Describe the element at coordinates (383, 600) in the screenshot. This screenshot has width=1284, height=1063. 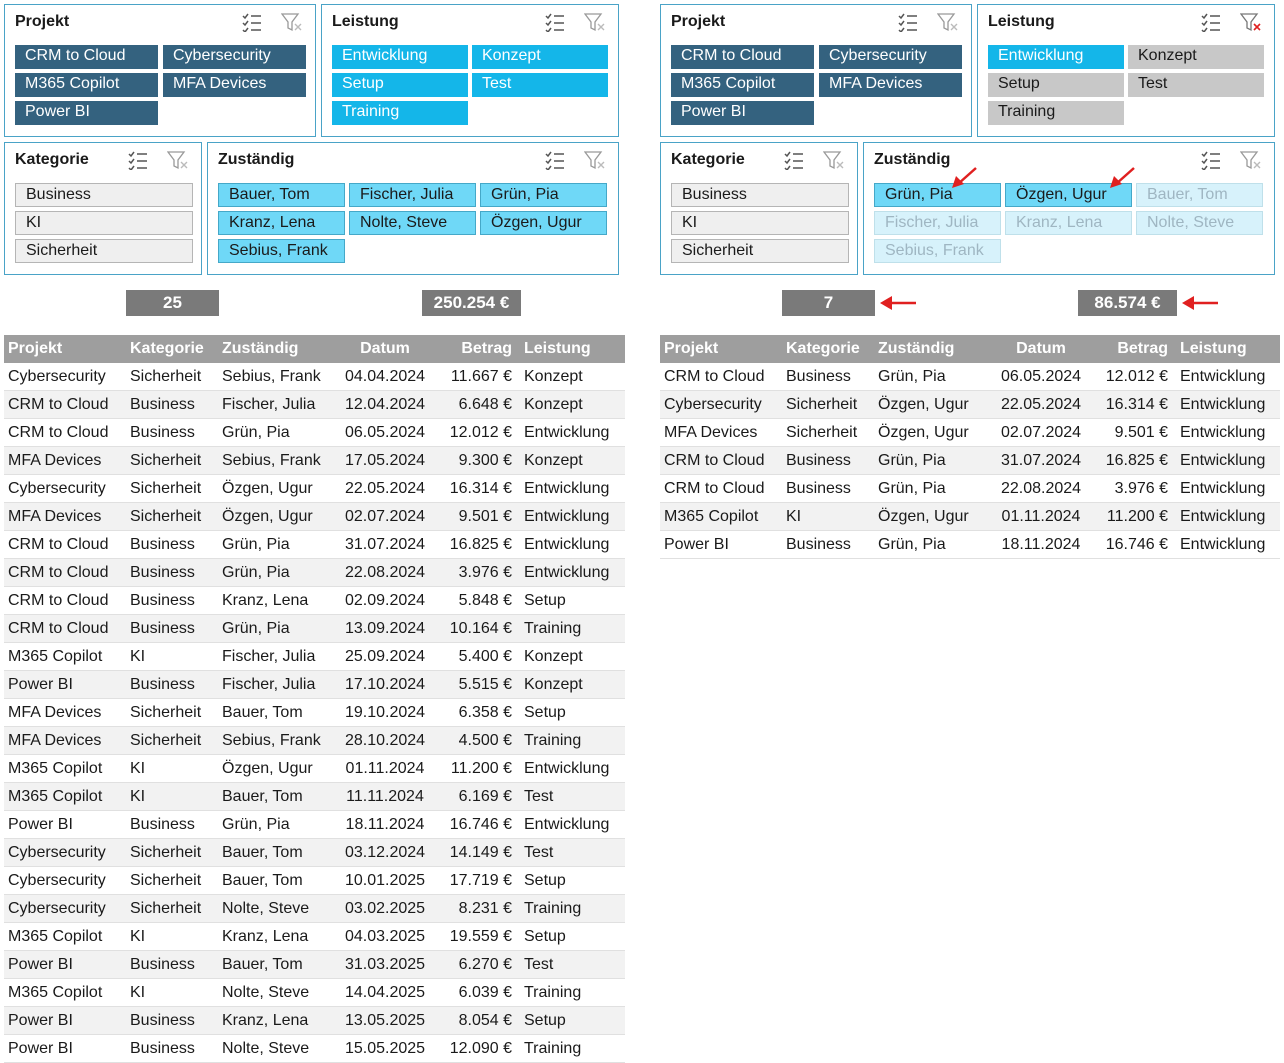
I see `table-cell: 02.09.2024` at that location.